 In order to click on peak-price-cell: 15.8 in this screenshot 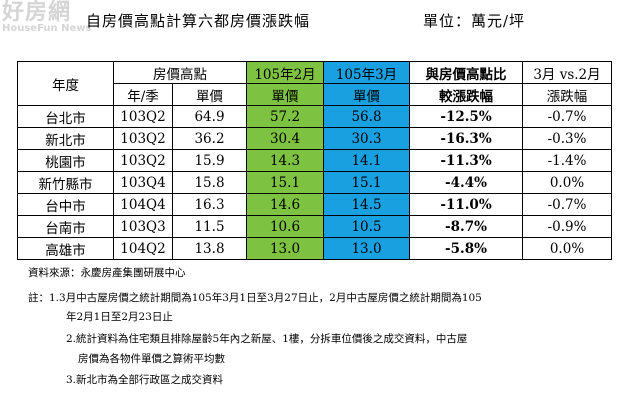, I will do `click(209, 182)`.